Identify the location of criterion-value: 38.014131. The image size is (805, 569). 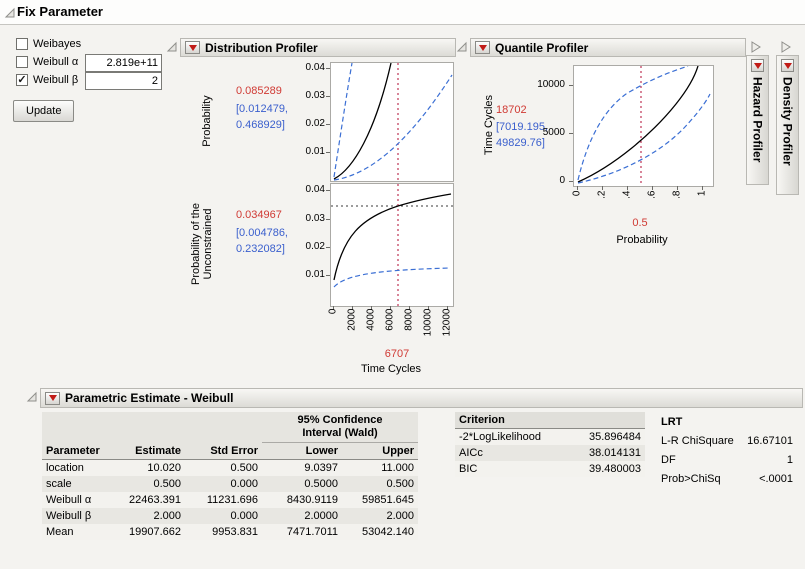
(609, 453).